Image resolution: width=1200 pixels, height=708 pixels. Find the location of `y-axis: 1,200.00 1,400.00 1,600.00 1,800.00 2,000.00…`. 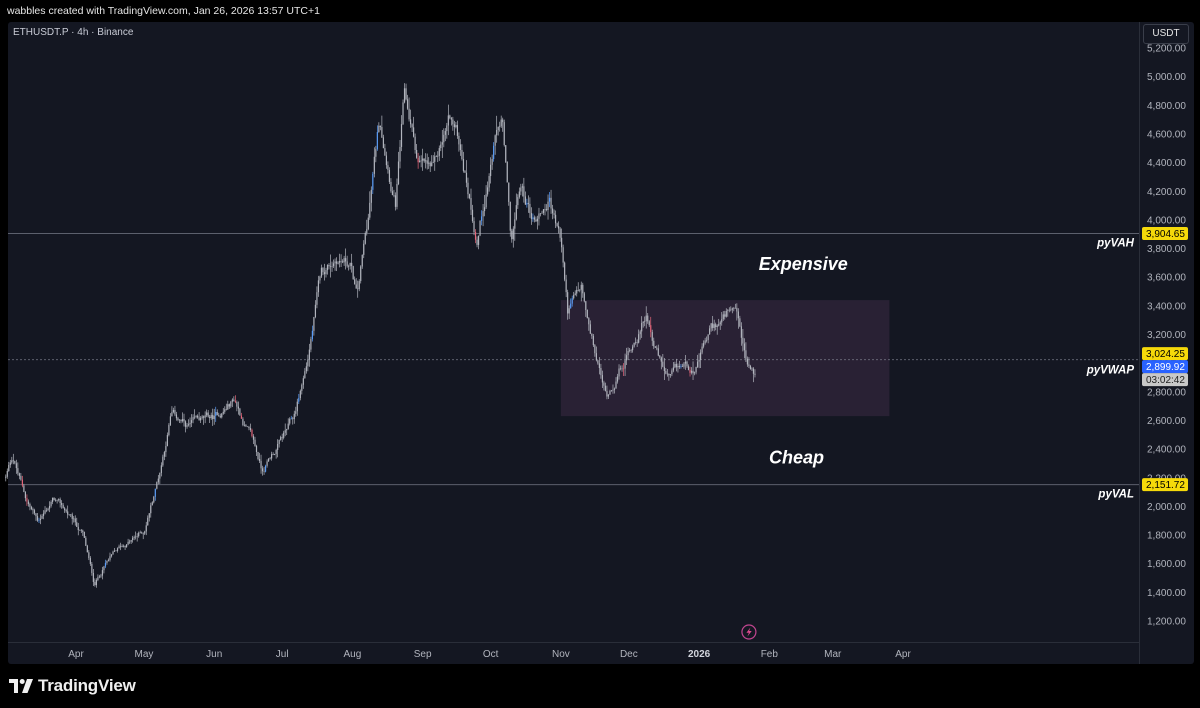

y-axis: 1,200.00 1,400.00 1,600.00 1,800.00 2,000.00… is located at coordinates (1166, 336).